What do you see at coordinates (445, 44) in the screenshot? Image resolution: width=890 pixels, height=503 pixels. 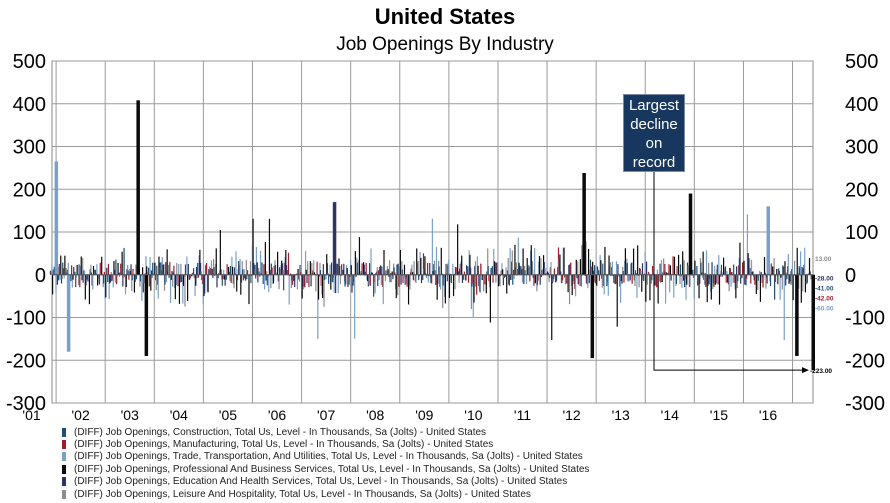 I see `chart-subtitle: Job Openings By Industry` at bounding box center [445, 44].